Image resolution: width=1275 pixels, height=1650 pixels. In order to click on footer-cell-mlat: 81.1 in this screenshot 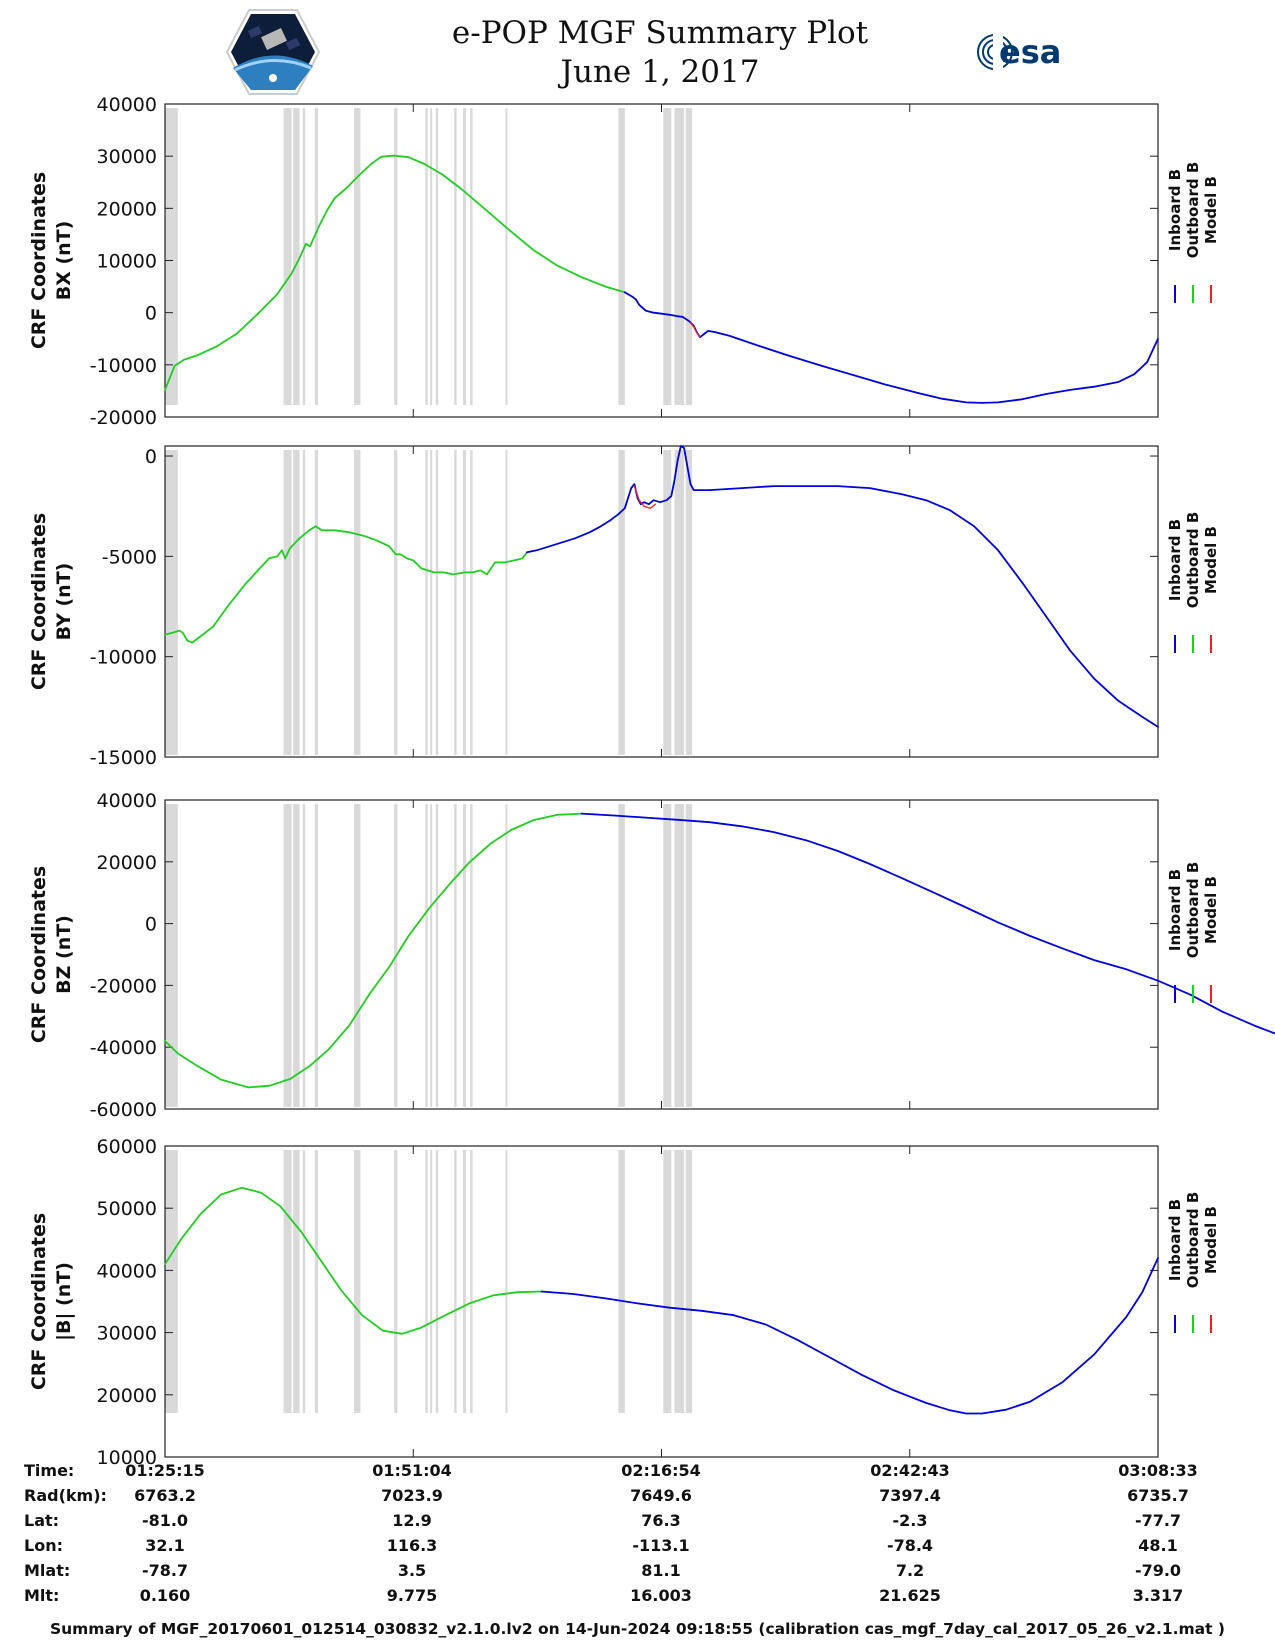, I will do `click(661, 1570)`.